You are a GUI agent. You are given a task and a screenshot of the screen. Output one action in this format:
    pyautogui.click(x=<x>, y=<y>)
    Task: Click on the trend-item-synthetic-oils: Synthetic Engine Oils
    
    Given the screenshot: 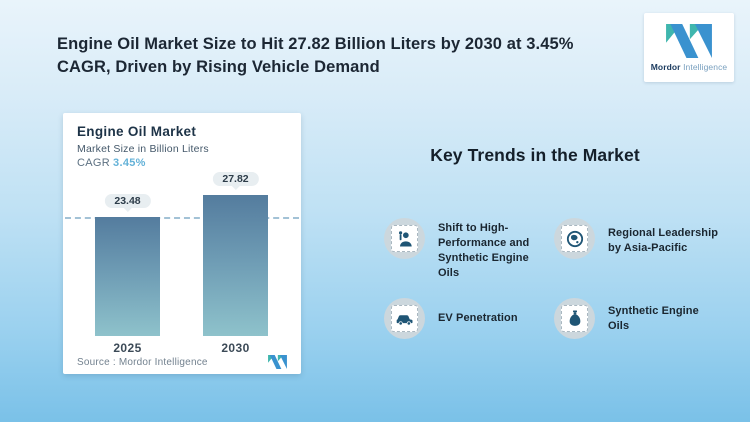 What is the action you would take?
    pyautogui.click(x=646, y=318)
    